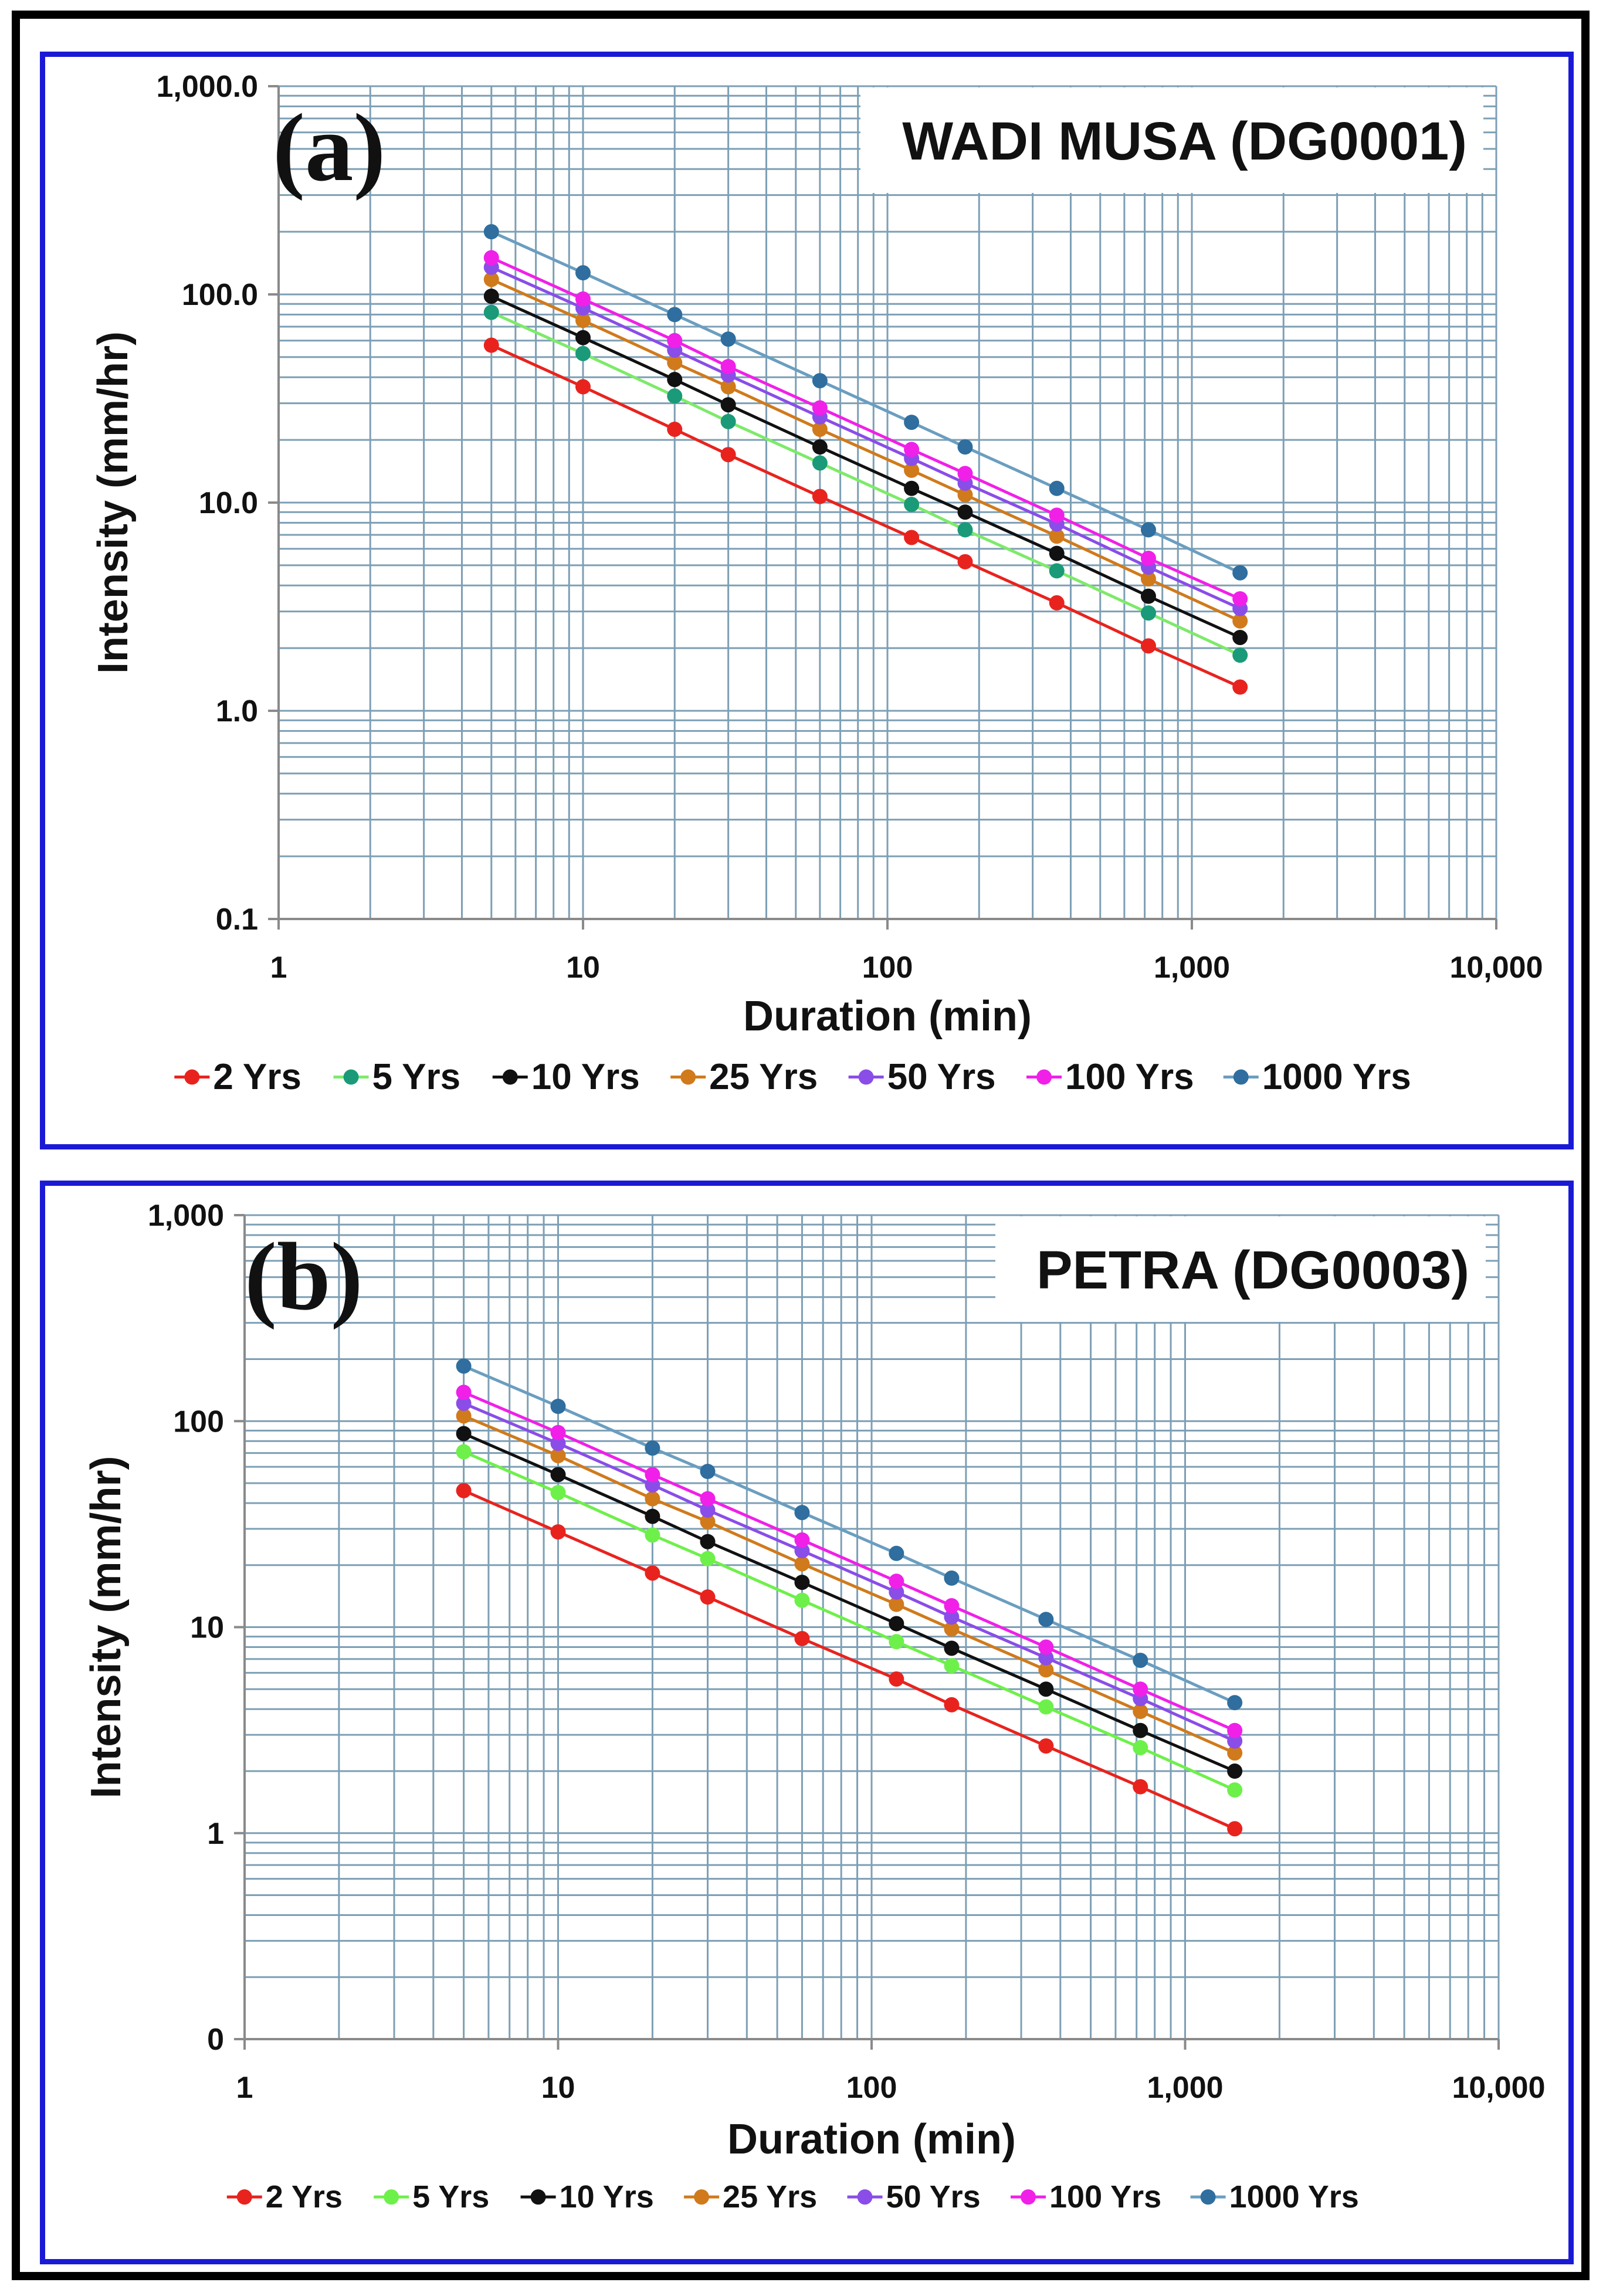 The width and height of the screenshot is (1613, 2296). I want to click on series-1000-yrs, so click(850, 1534).